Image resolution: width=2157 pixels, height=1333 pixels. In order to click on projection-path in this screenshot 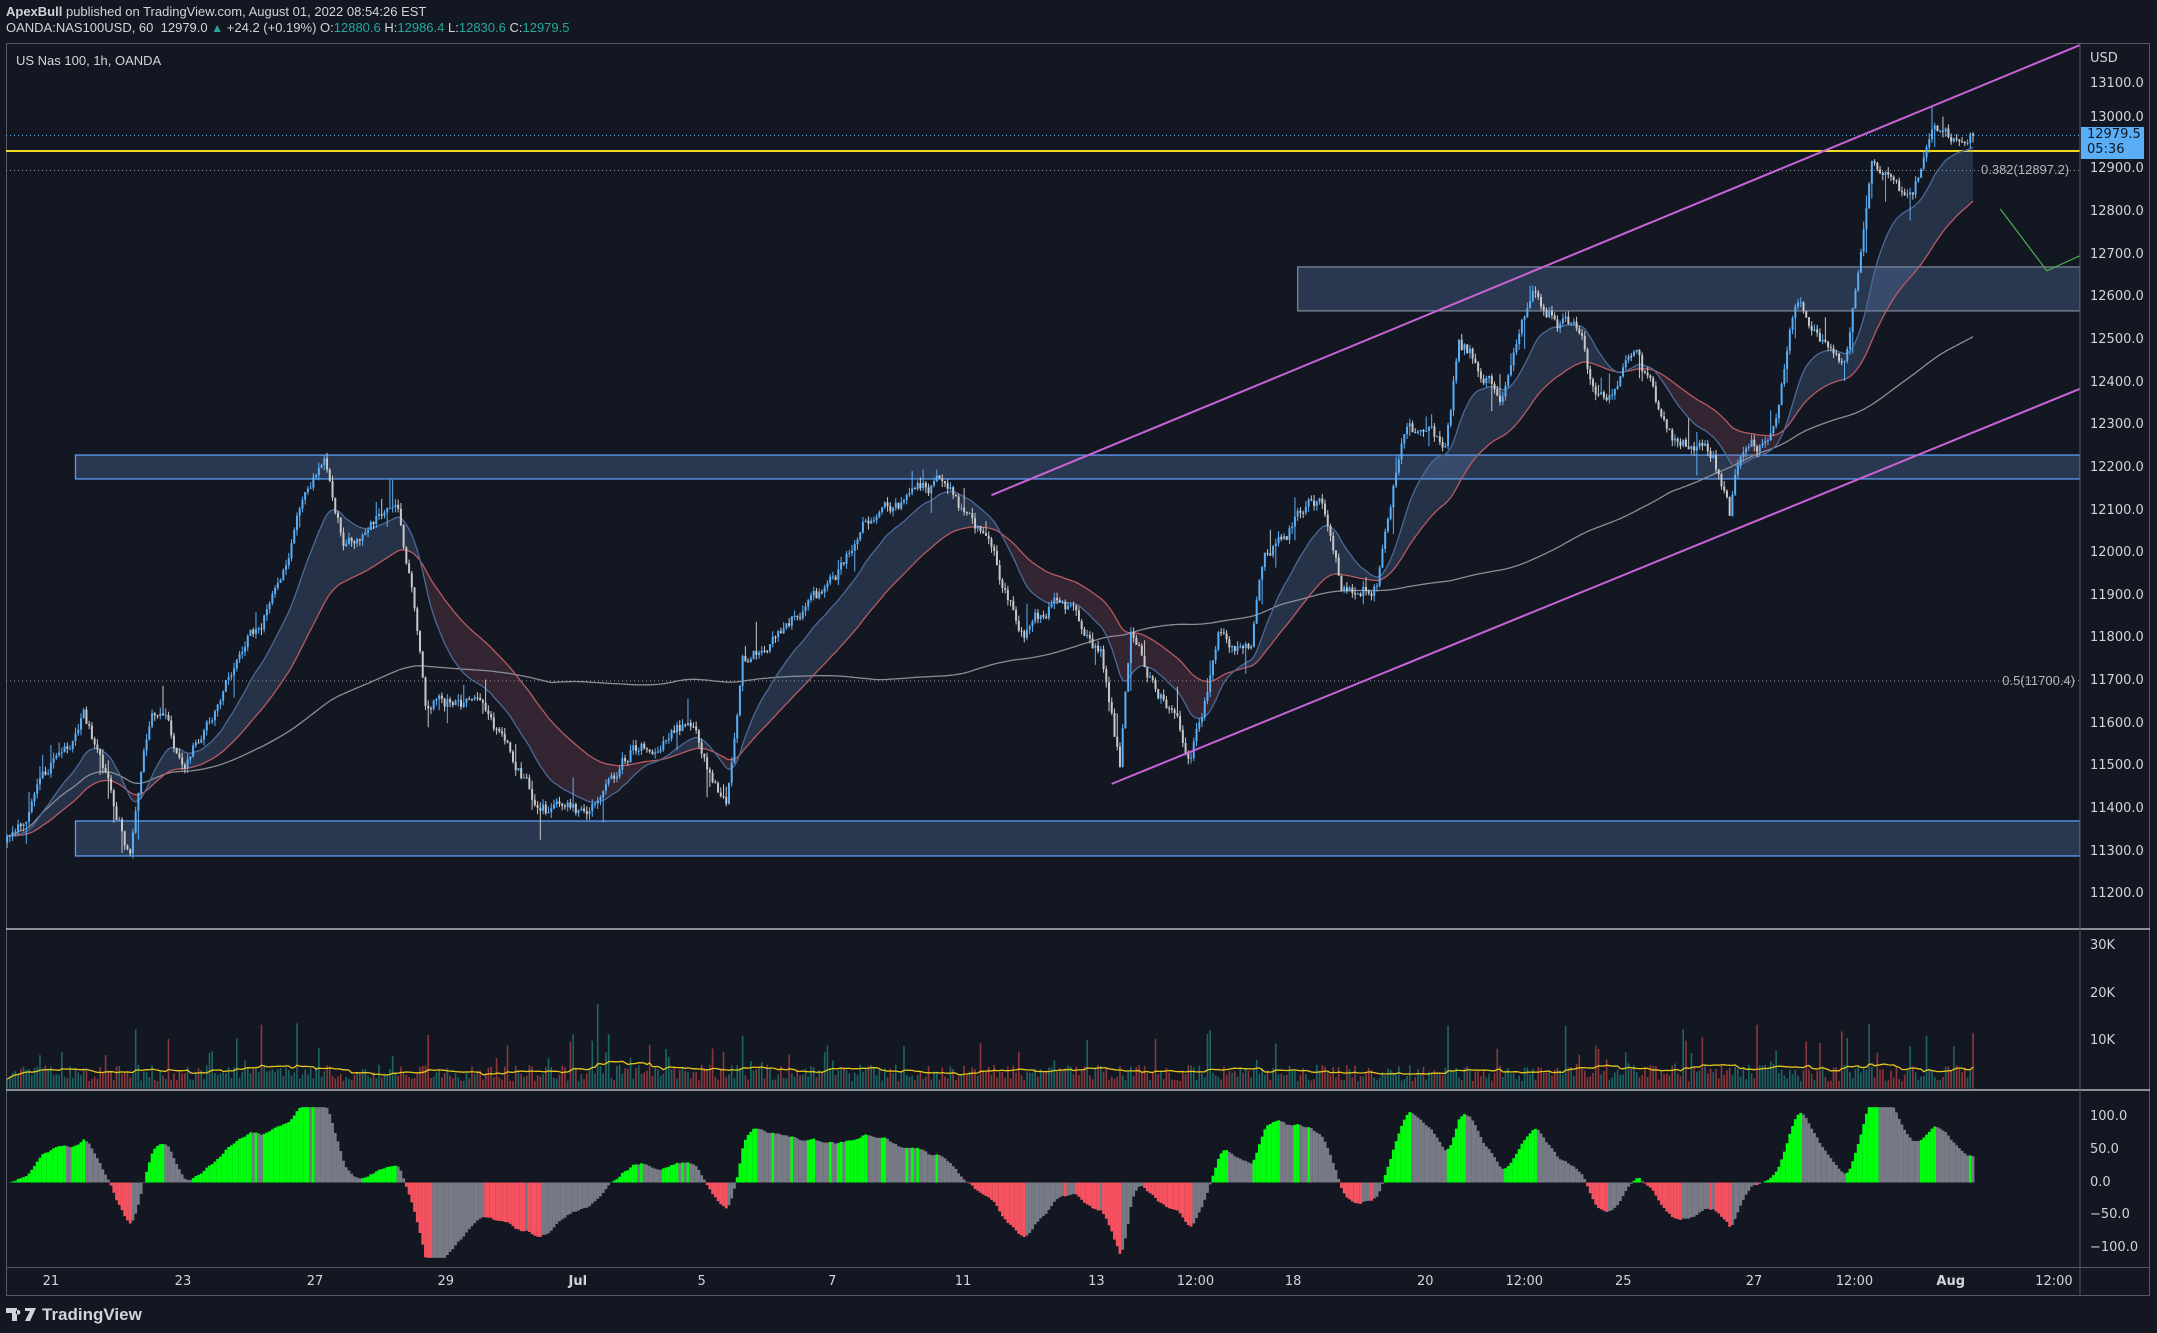, I will do `click(2039, 240)`.